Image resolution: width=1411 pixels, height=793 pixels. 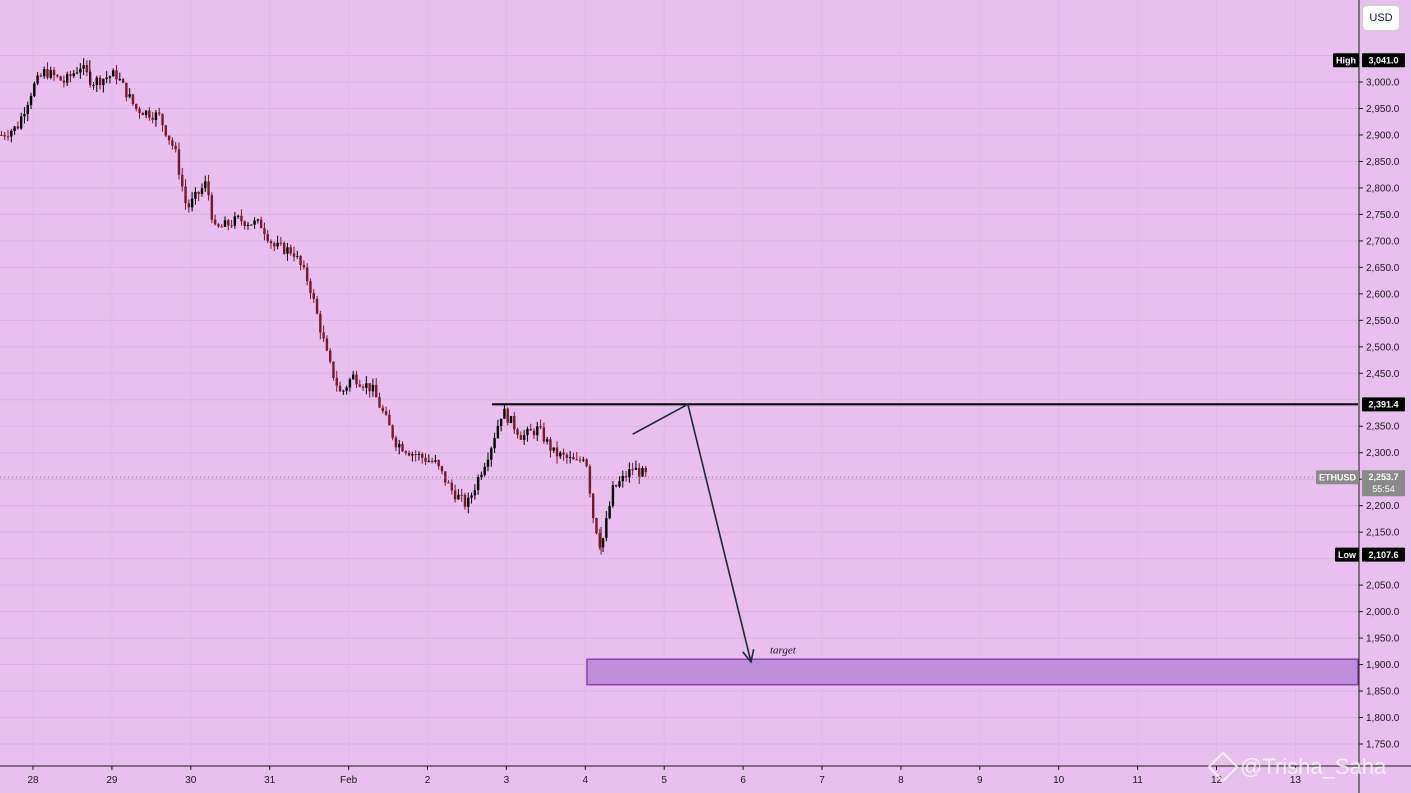 What do you see at coordinates (1383, 427) in the screenshot?
I see `y-tick-label: 2,350.0` at bounding box center [1383, 427].